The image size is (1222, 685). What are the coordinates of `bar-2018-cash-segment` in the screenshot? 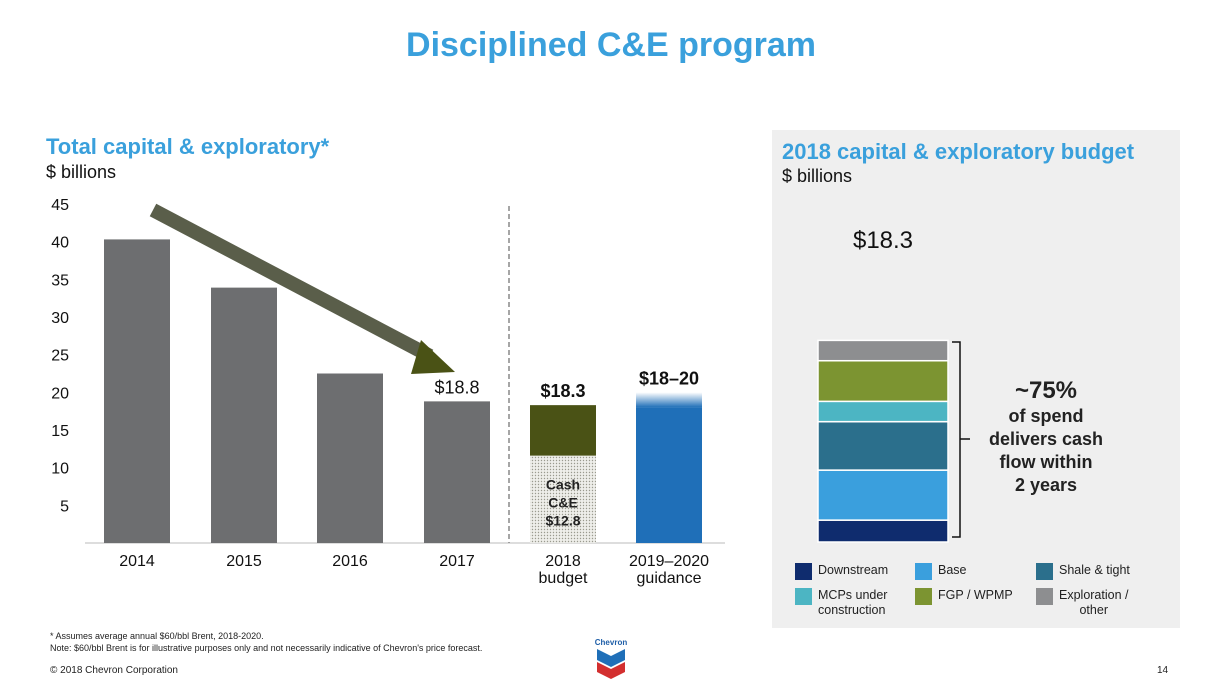 It's located at (563, 499).